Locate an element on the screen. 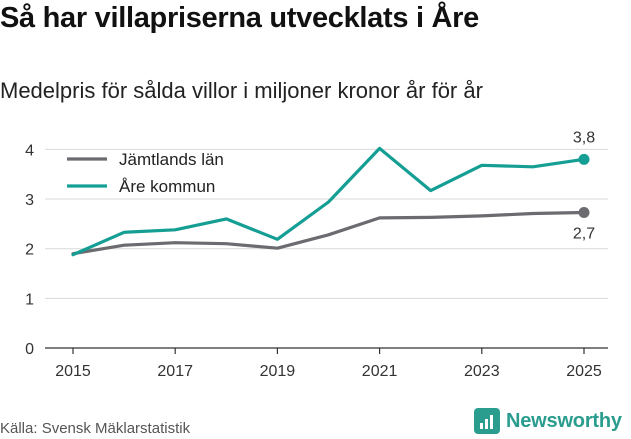 The image size is (631, 439). y-tick-label: 3 is located at coordinates (29, 200).